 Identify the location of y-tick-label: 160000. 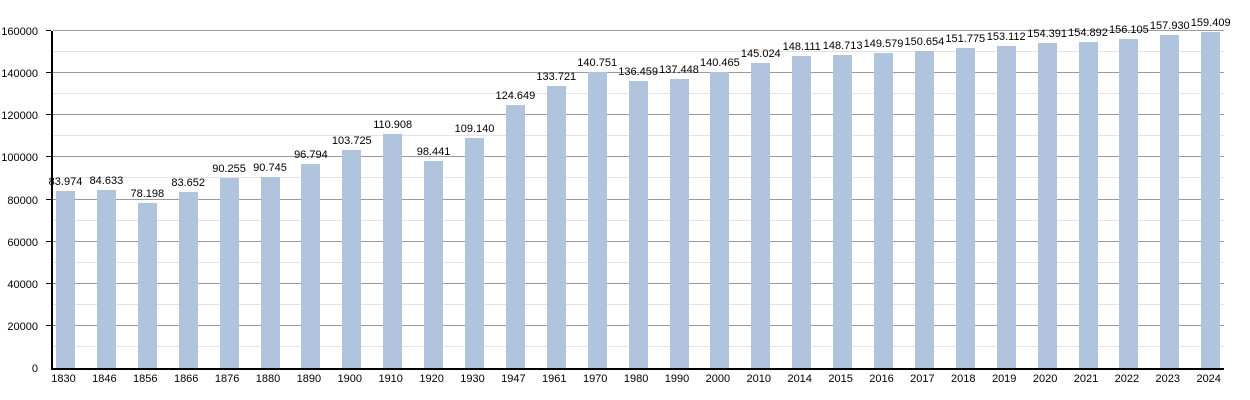
(19, 32).